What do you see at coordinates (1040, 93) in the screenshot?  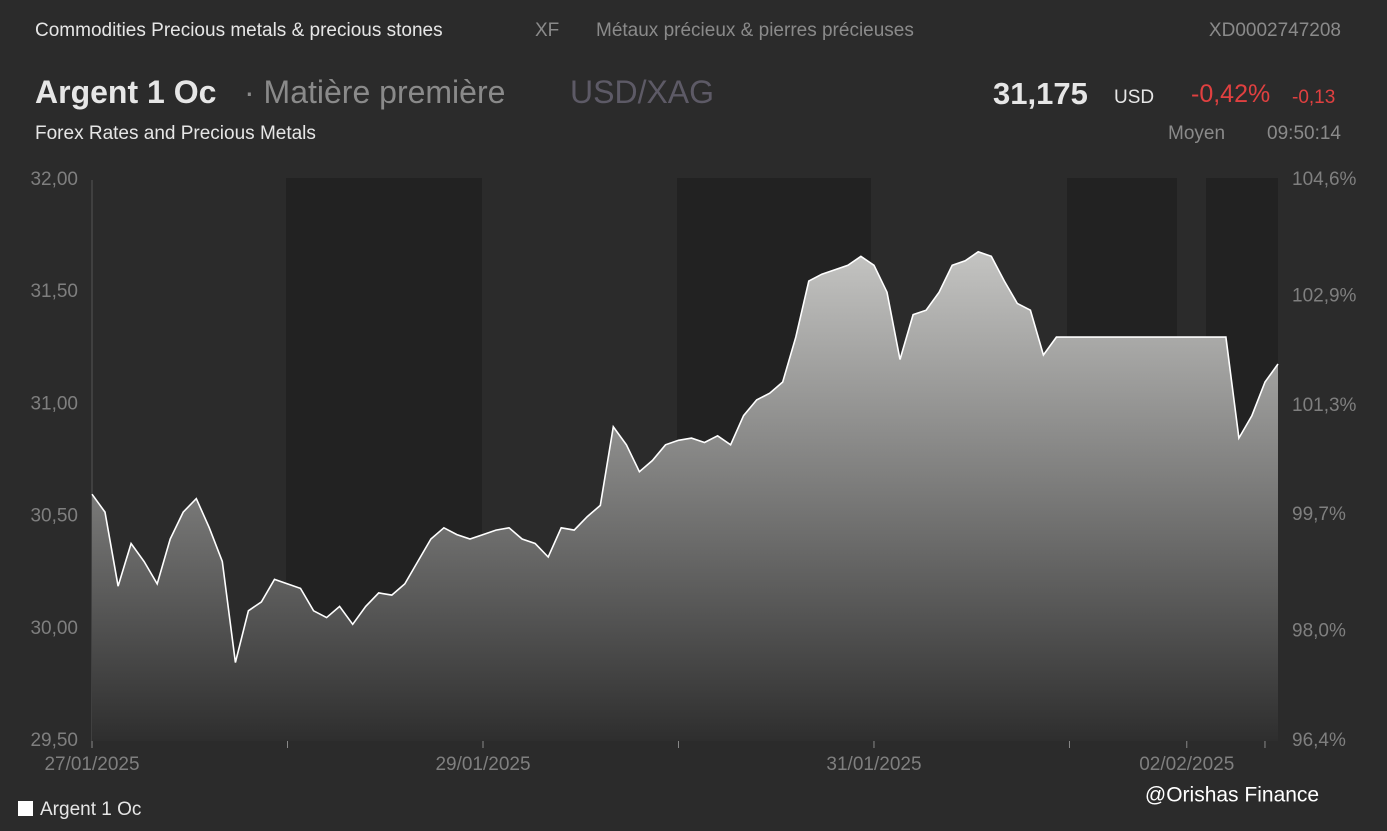 I see `price: 31,175` at bounding box center [1040, 93].